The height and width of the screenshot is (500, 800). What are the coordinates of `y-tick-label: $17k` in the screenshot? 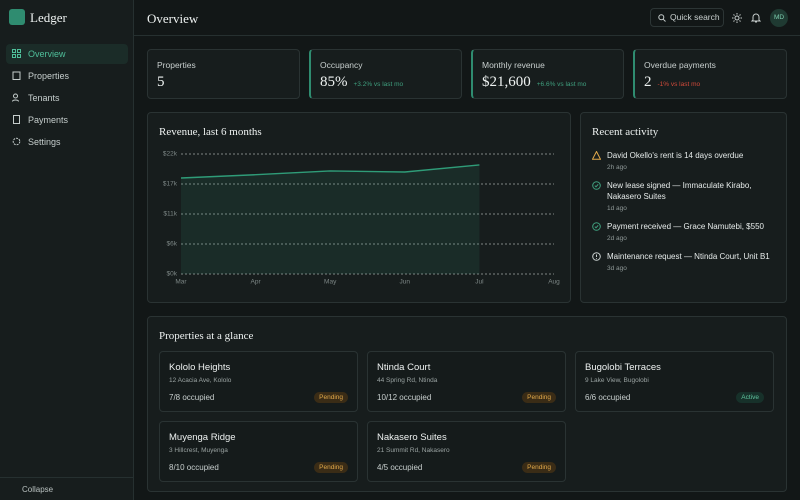 It's located at (170, 184).